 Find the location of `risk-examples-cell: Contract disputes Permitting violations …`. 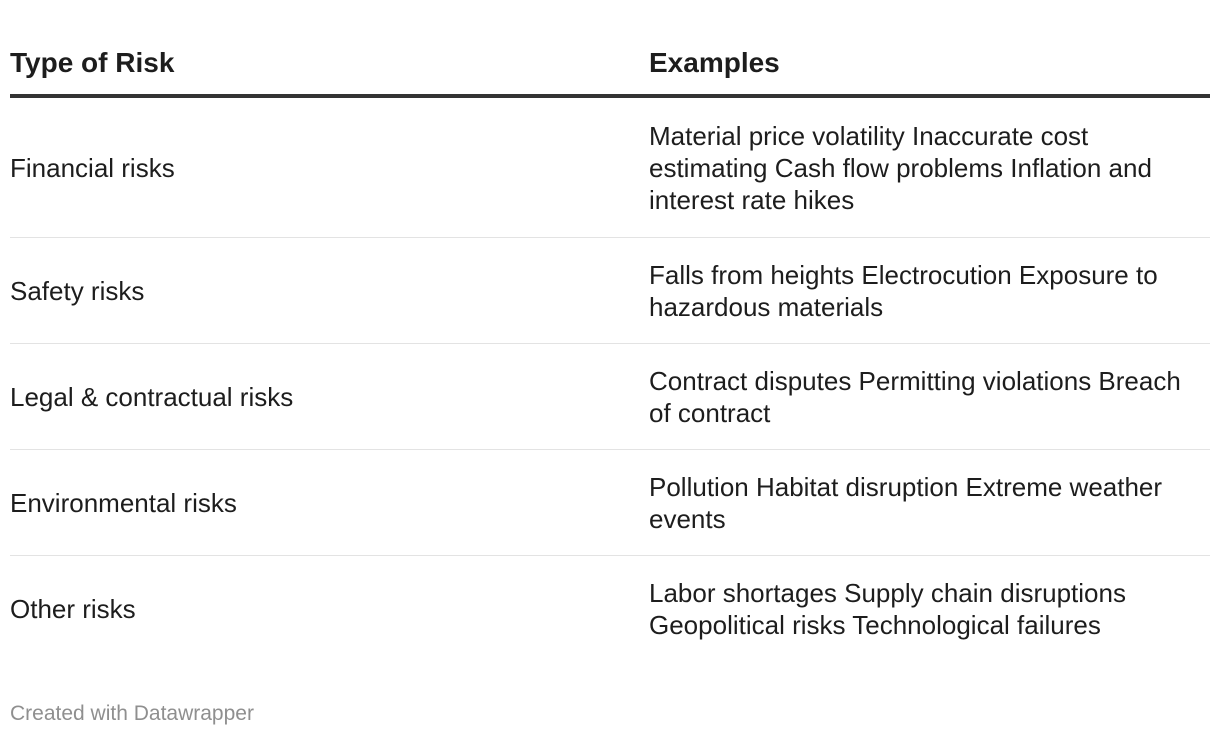

risk-examples-cell: Contract disputes Permitting violations … is located at coordinates (915, 396).